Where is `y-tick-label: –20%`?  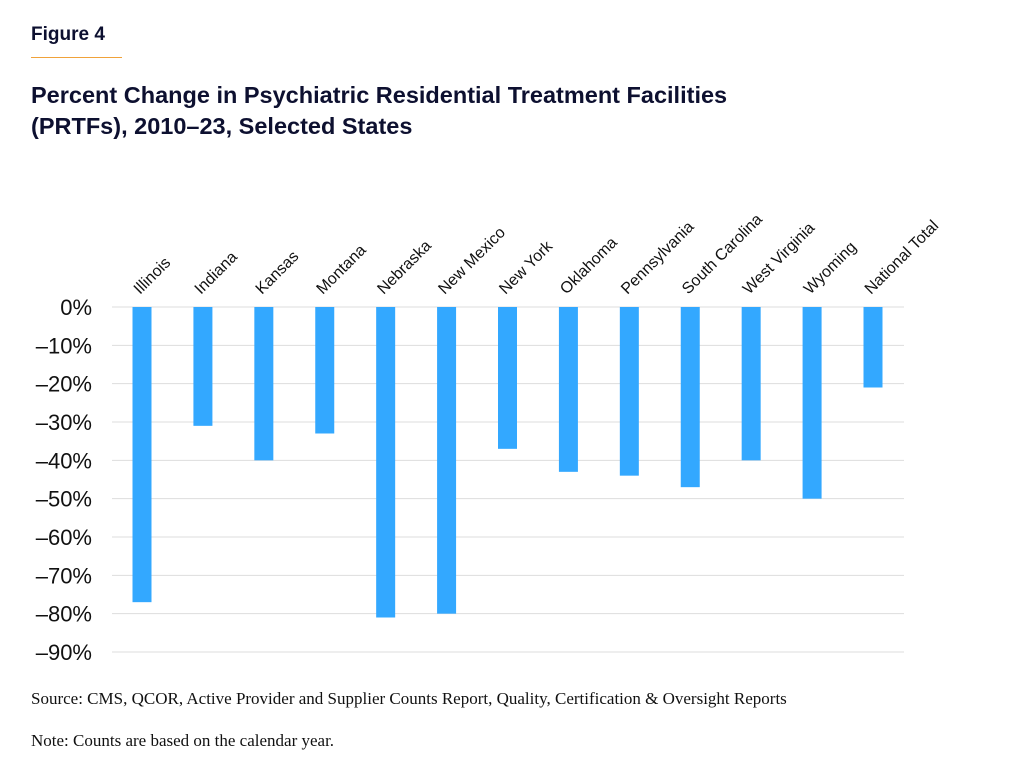 y-tick-label: –20% is located at coordinates (64, 384).